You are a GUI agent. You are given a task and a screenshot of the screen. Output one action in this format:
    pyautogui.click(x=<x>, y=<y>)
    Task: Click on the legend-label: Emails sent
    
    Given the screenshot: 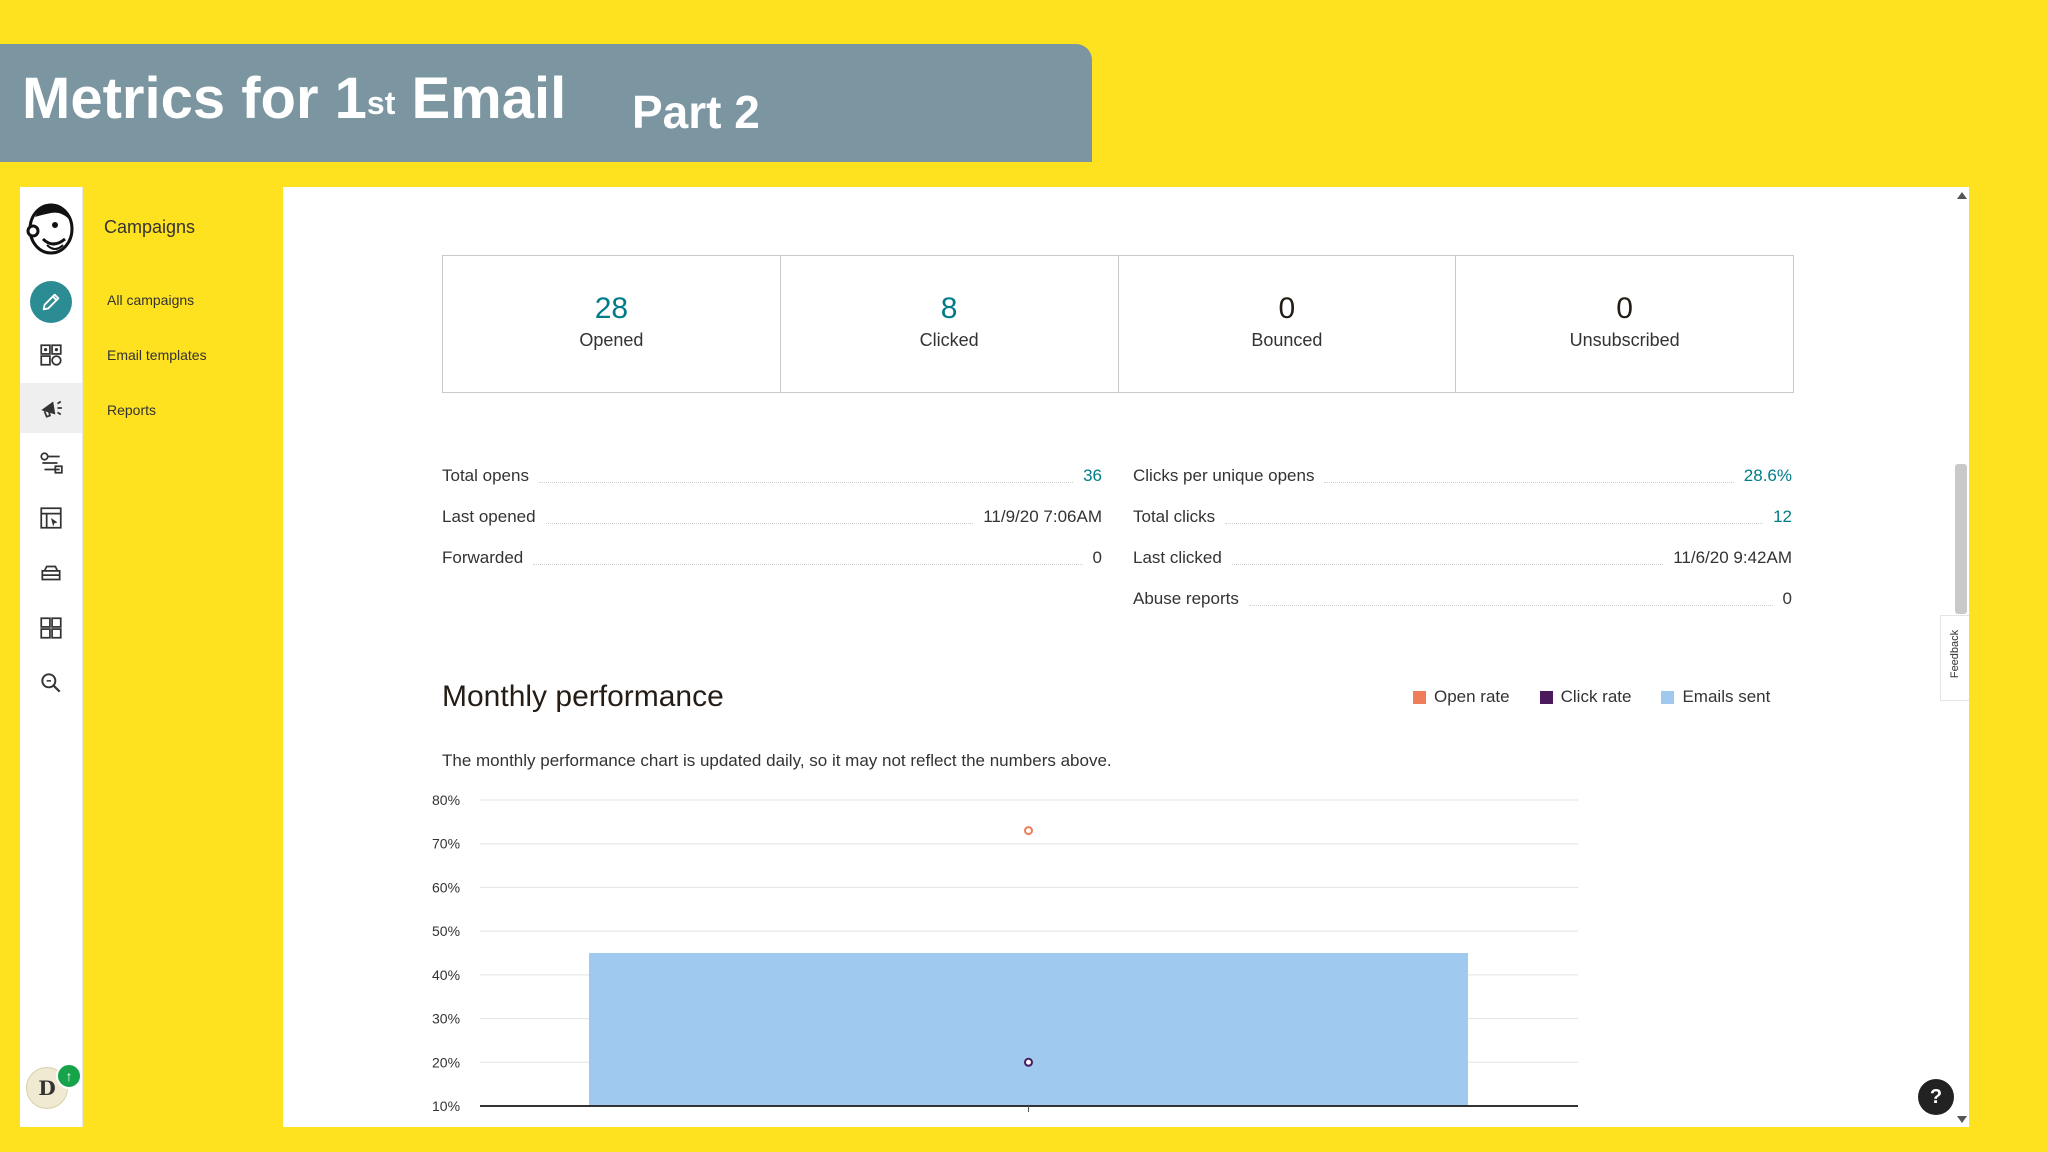 What is the action you would take?
    pyautogui.click(x=1726, y=696)
    